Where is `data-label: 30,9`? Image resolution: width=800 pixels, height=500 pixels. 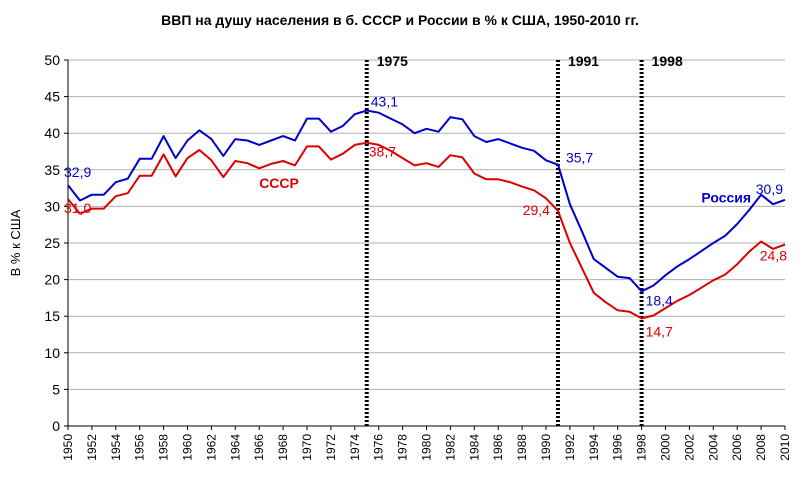 data-label: 30,9 is located at coordinates (769, 189).